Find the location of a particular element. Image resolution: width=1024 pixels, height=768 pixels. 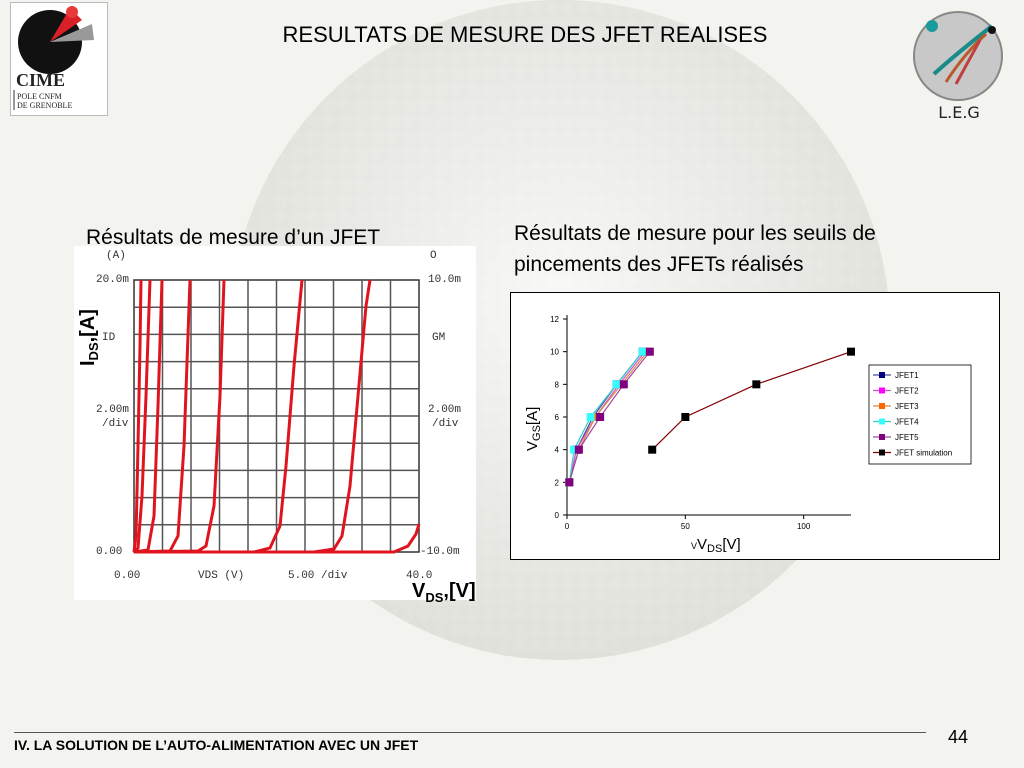

osc-top-right-unit: O is located at coordinates (433, 256).